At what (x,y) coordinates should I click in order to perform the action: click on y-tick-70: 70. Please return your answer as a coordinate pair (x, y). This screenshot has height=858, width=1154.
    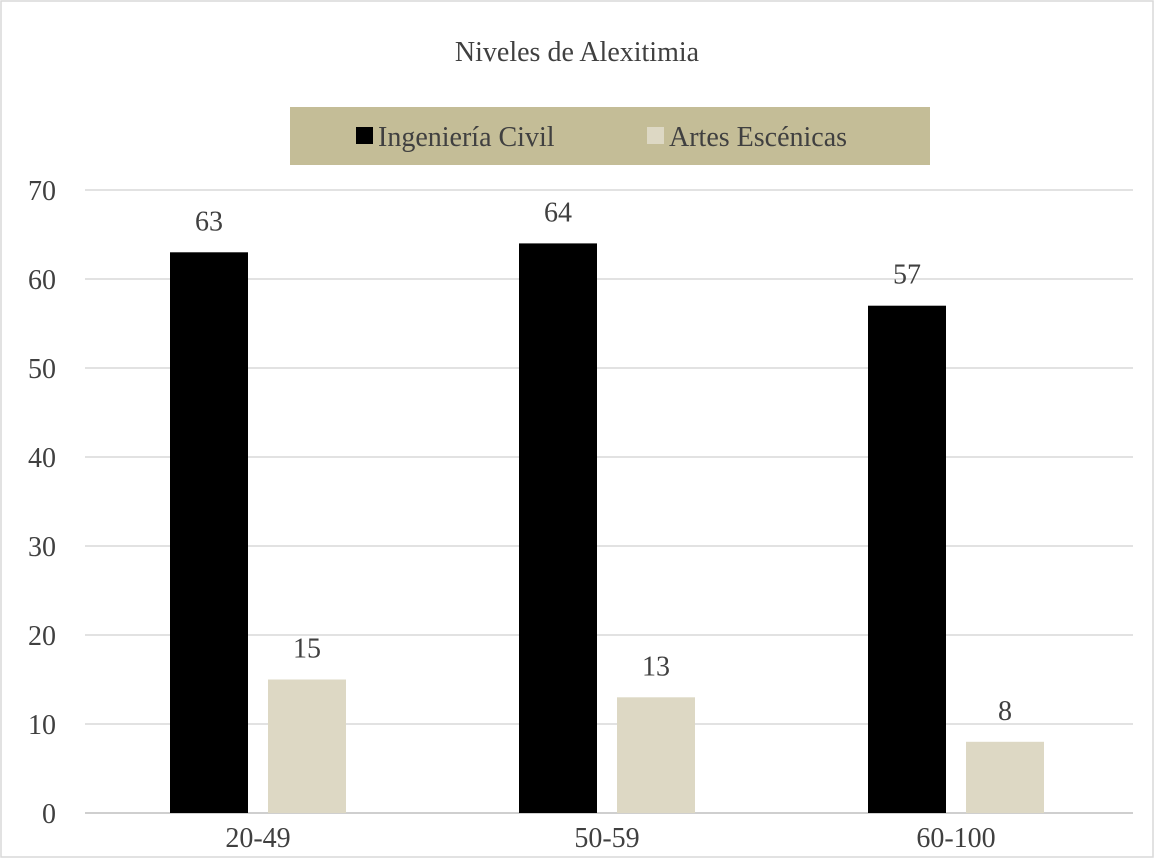
    Looking at the image, I should click on (42, 191).